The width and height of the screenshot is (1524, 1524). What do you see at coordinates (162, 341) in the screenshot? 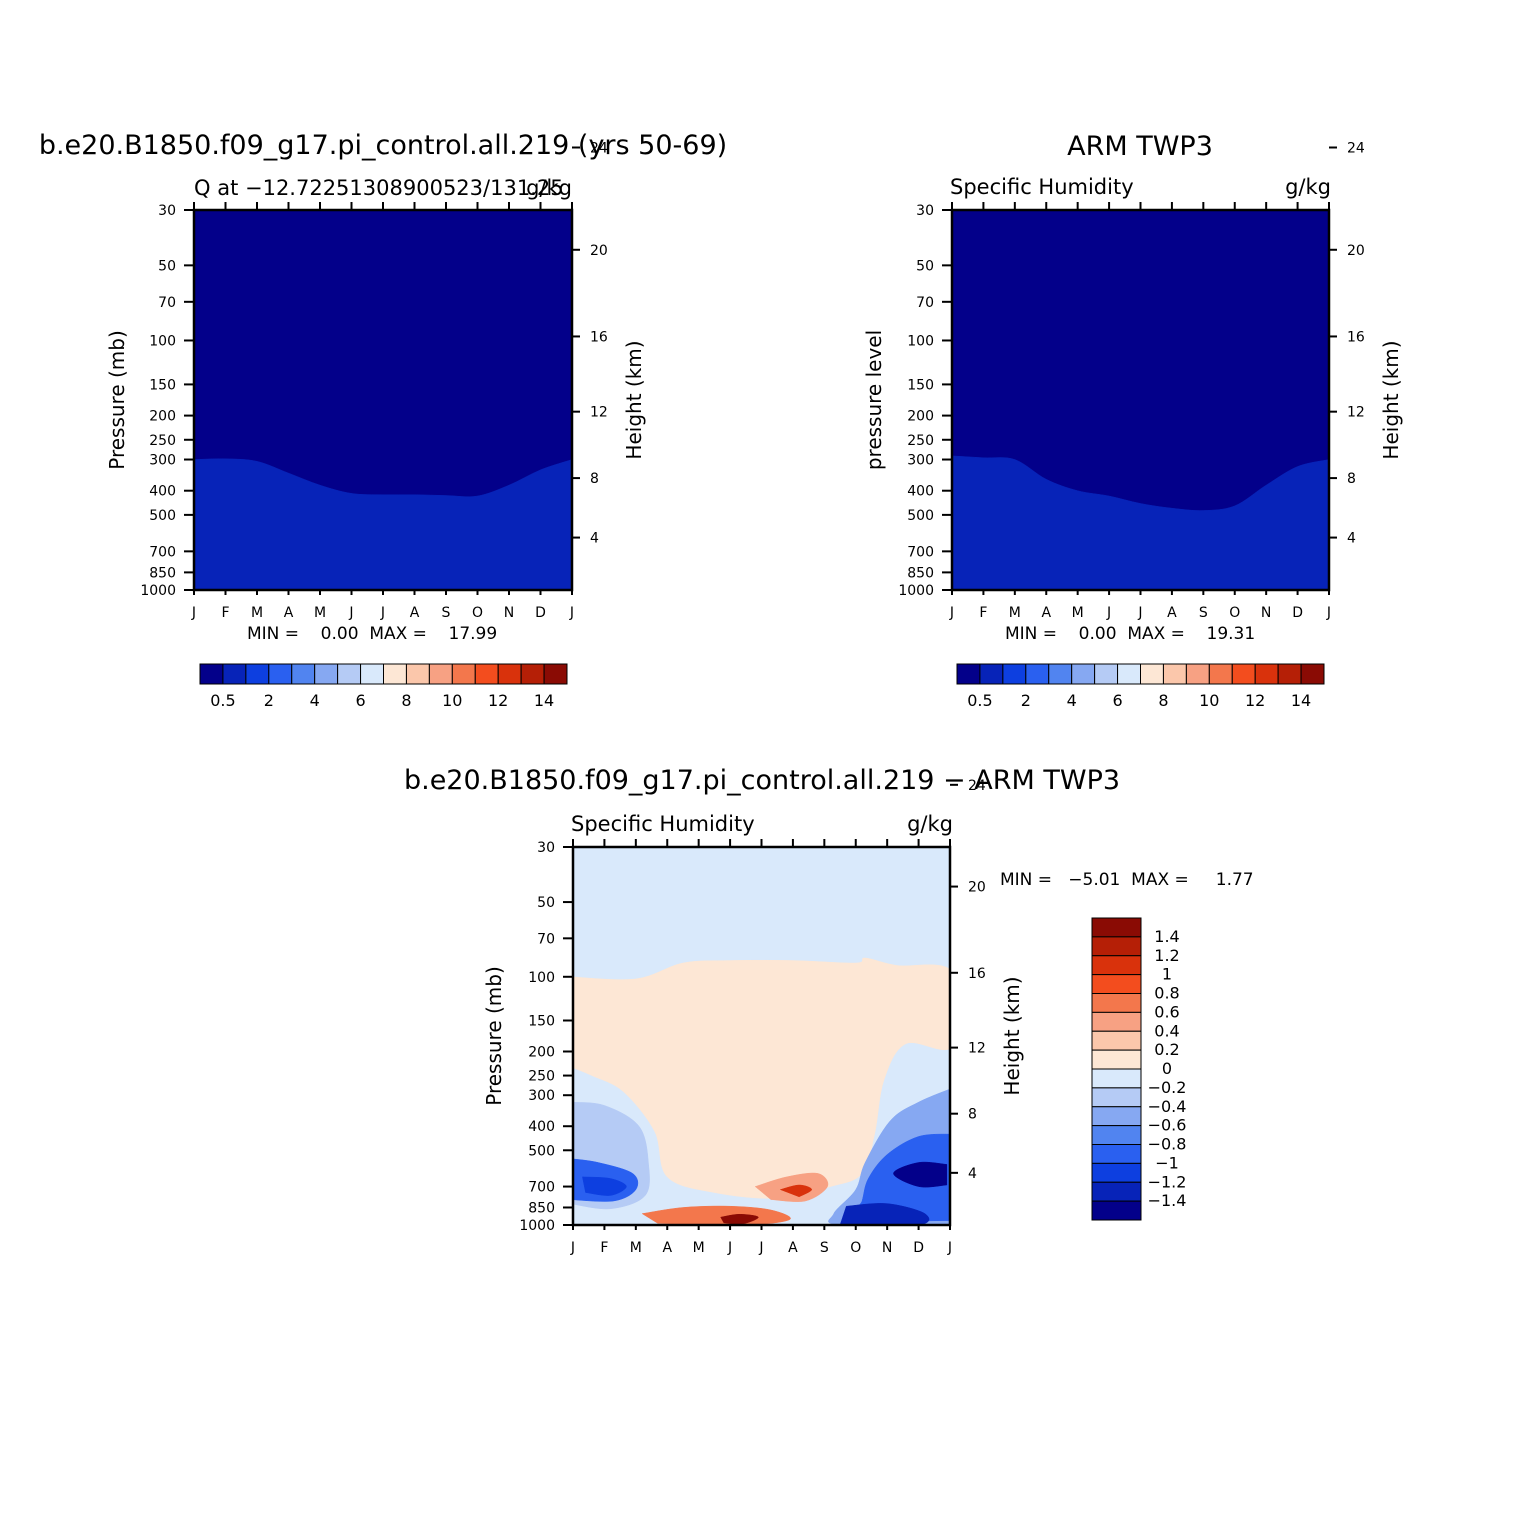
I see `ytick-label: 100` at bounding box center [162, 341].